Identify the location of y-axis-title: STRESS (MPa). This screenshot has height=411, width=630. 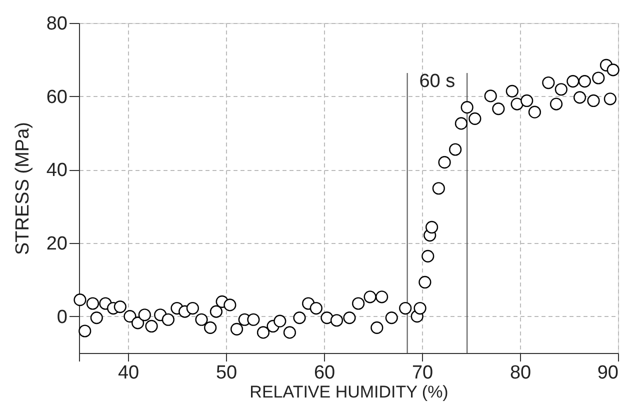
(23, 189).